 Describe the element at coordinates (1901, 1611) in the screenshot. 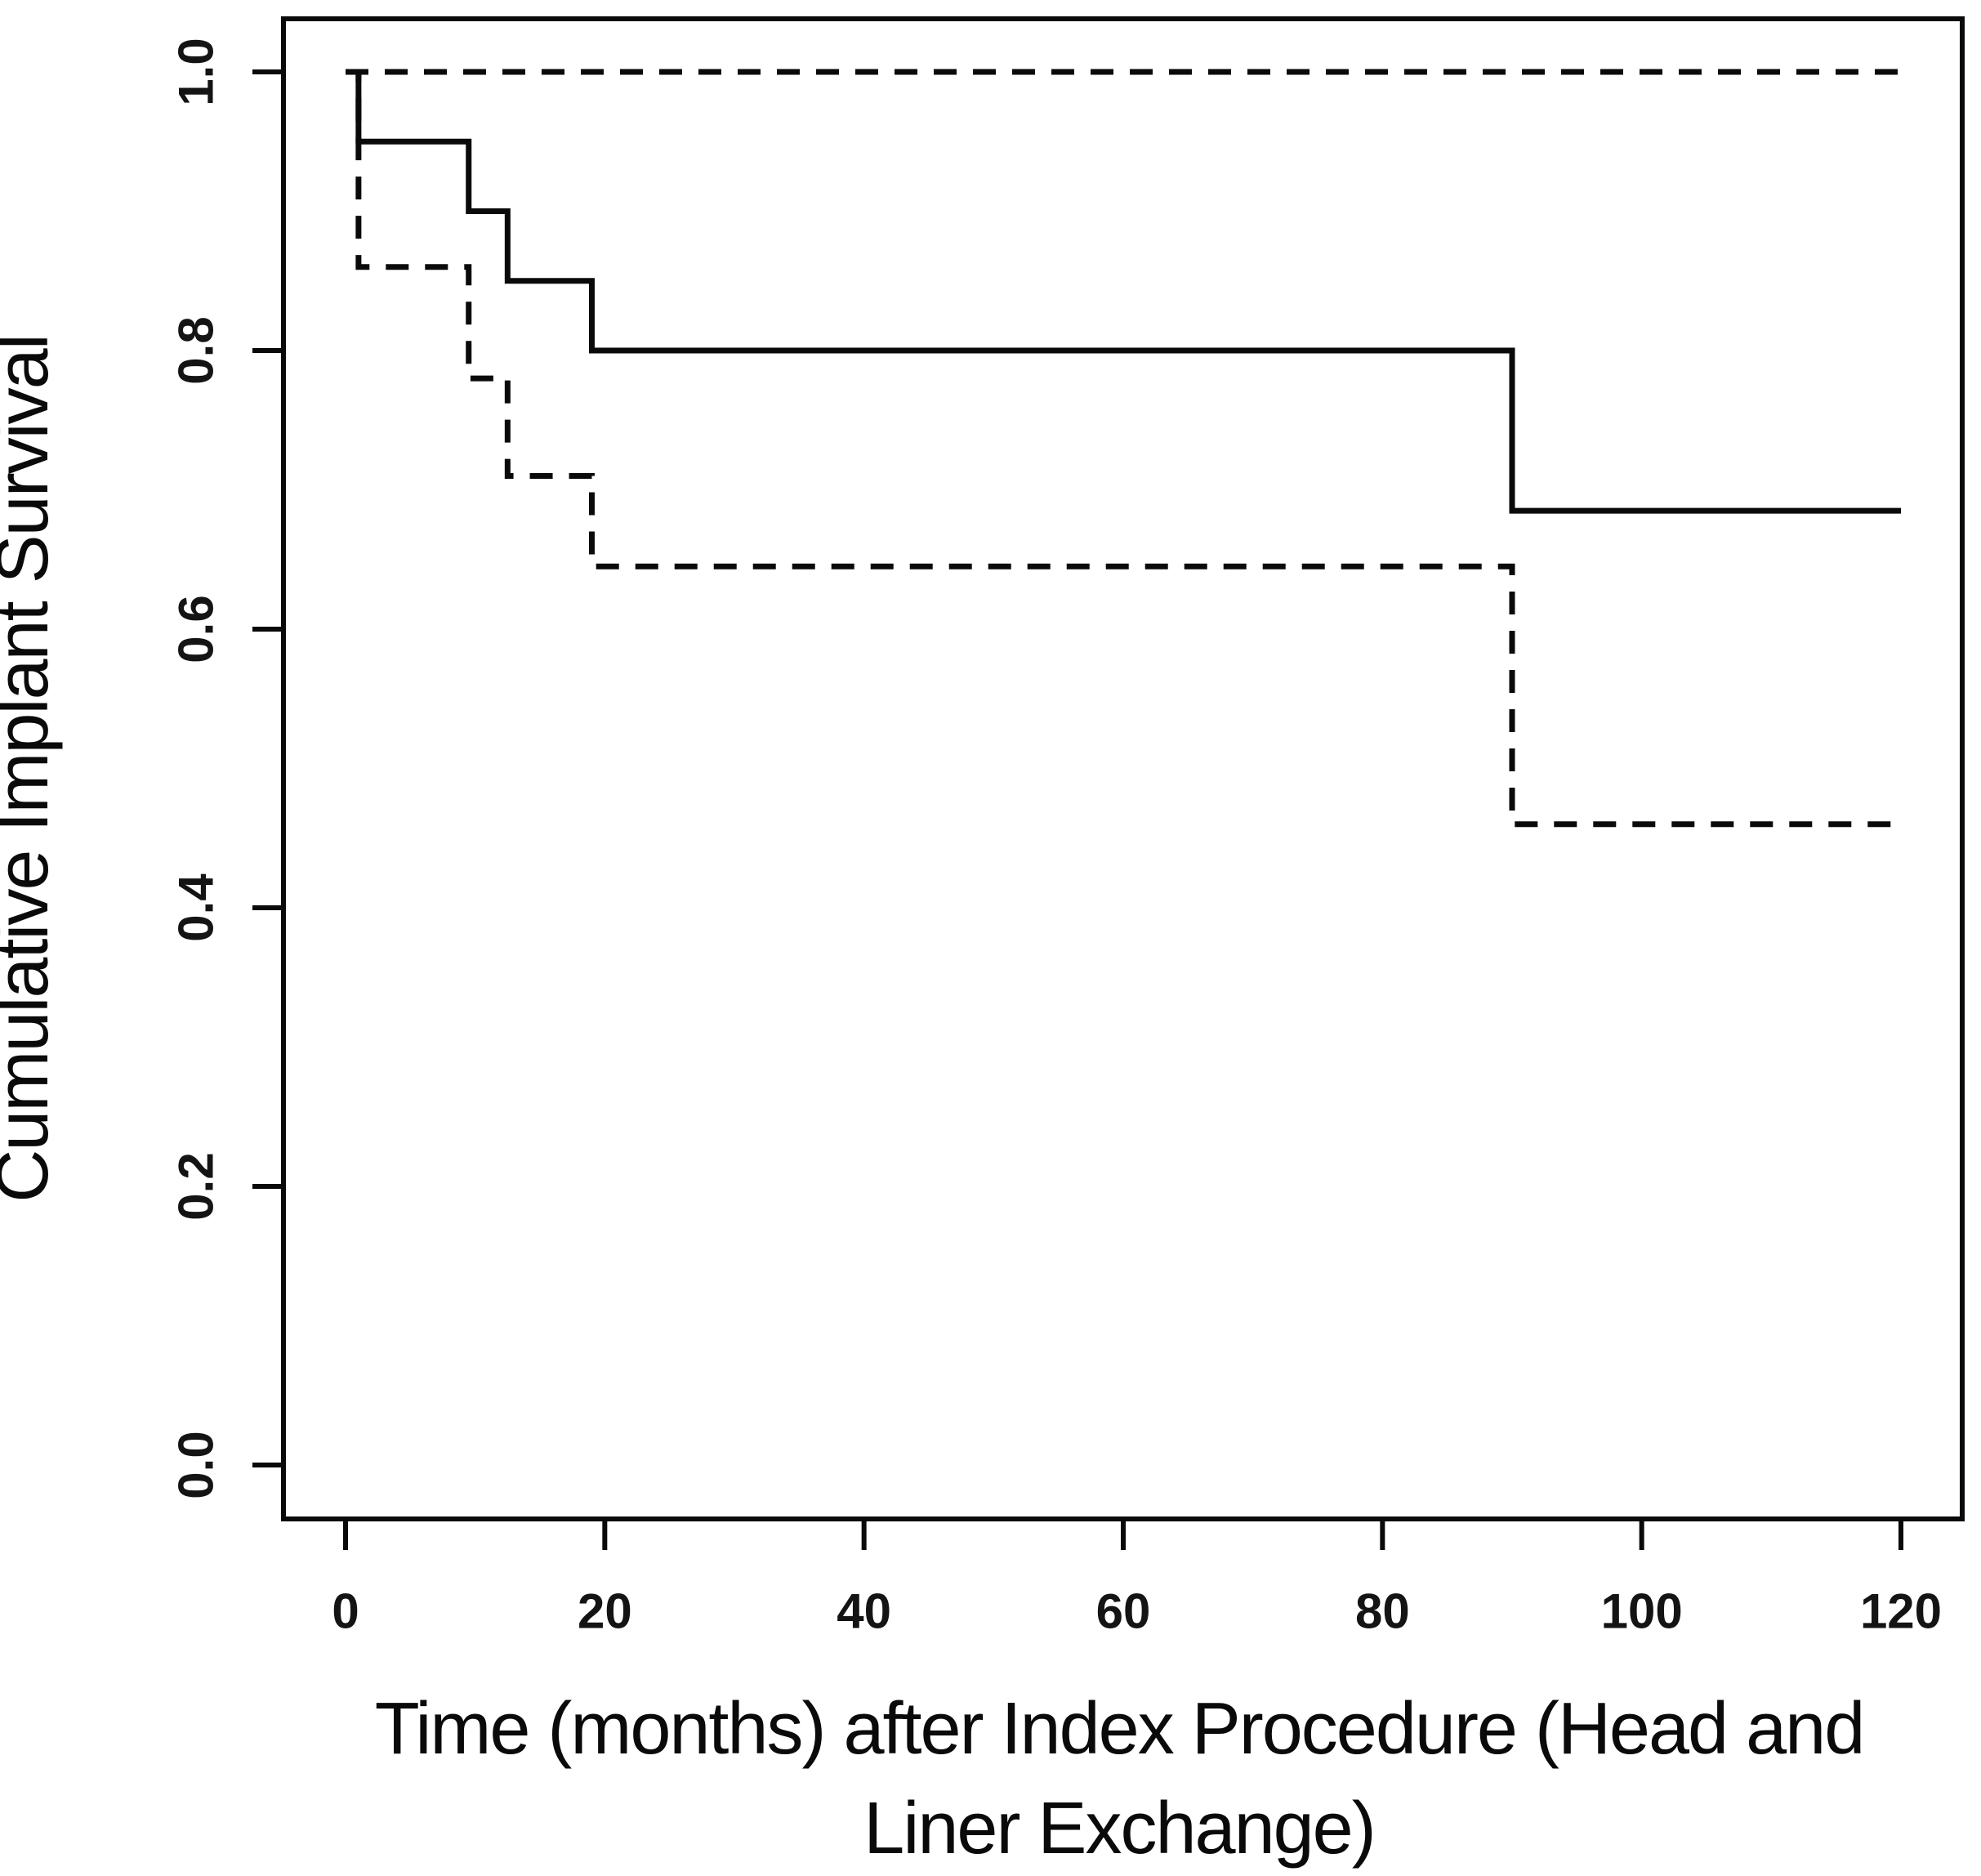

I see `x-tick-label: 120` at that location.